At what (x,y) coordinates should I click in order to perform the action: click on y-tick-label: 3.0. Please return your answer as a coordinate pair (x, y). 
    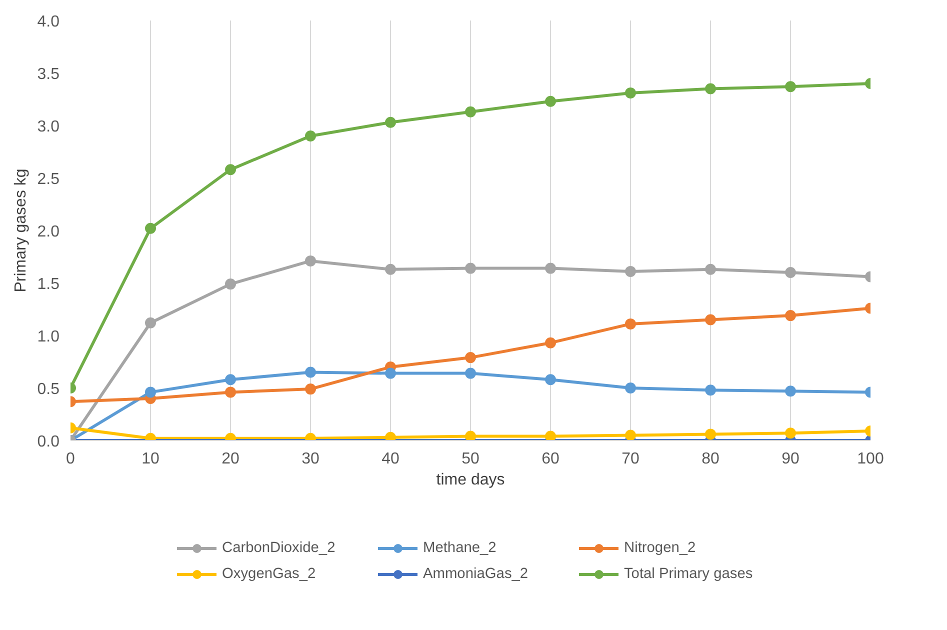
    Looking at the image, I should click on (48, 127).